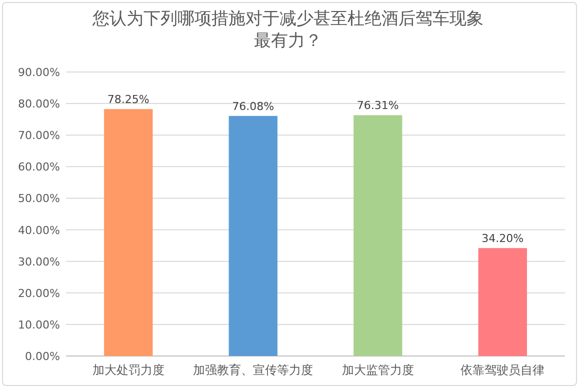 The image size is (581, 390). I want to click on chart-title: 您认为下列哪项措施对于减少甚至杜绝酒后驾车现象最有力？, so click(288, 30).